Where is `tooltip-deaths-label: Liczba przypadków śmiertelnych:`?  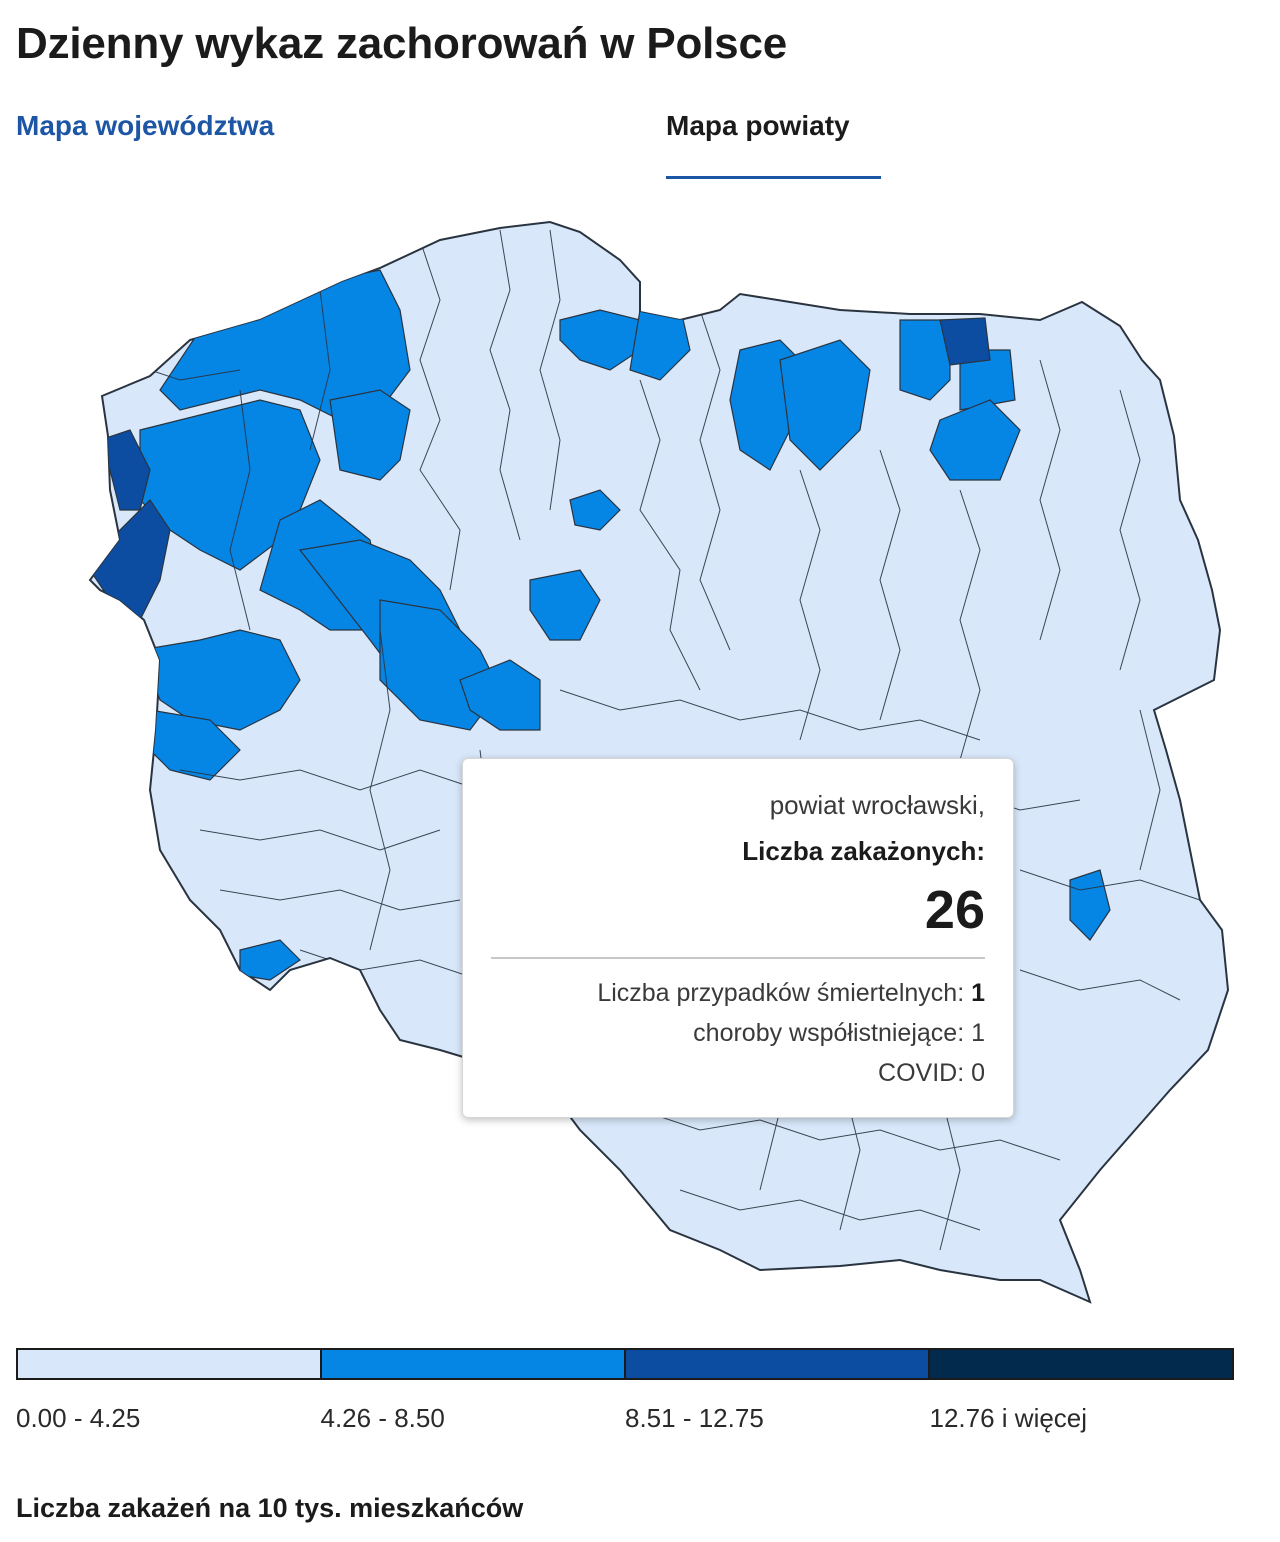 tooltip-deaths-label: Liczba przypadków śmiertelnych: is located at coordinates (784, 993).